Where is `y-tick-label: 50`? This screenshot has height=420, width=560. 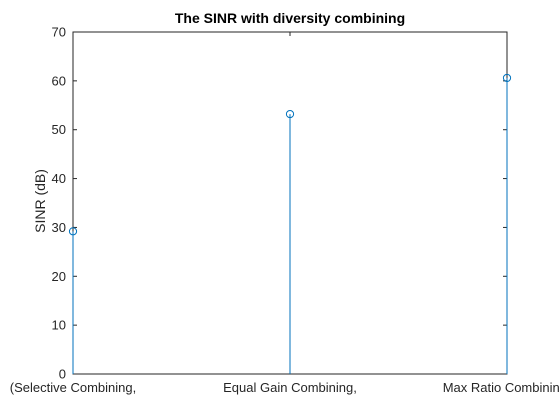
y-tick-label: 50 is located at coordinates (59, 129).